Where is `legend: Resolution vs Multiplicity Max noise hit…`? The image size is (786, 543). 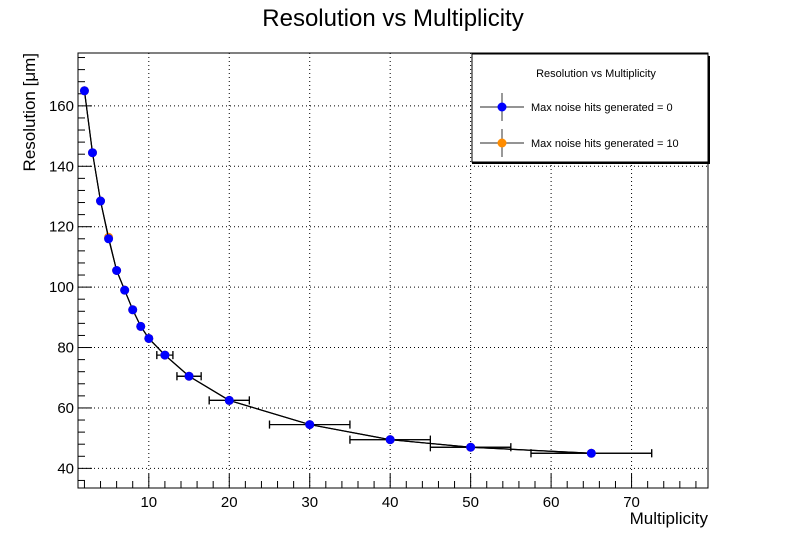 legend: Resolution vs Multiplicity Max noise hit… is located at coordinates (590, 108).